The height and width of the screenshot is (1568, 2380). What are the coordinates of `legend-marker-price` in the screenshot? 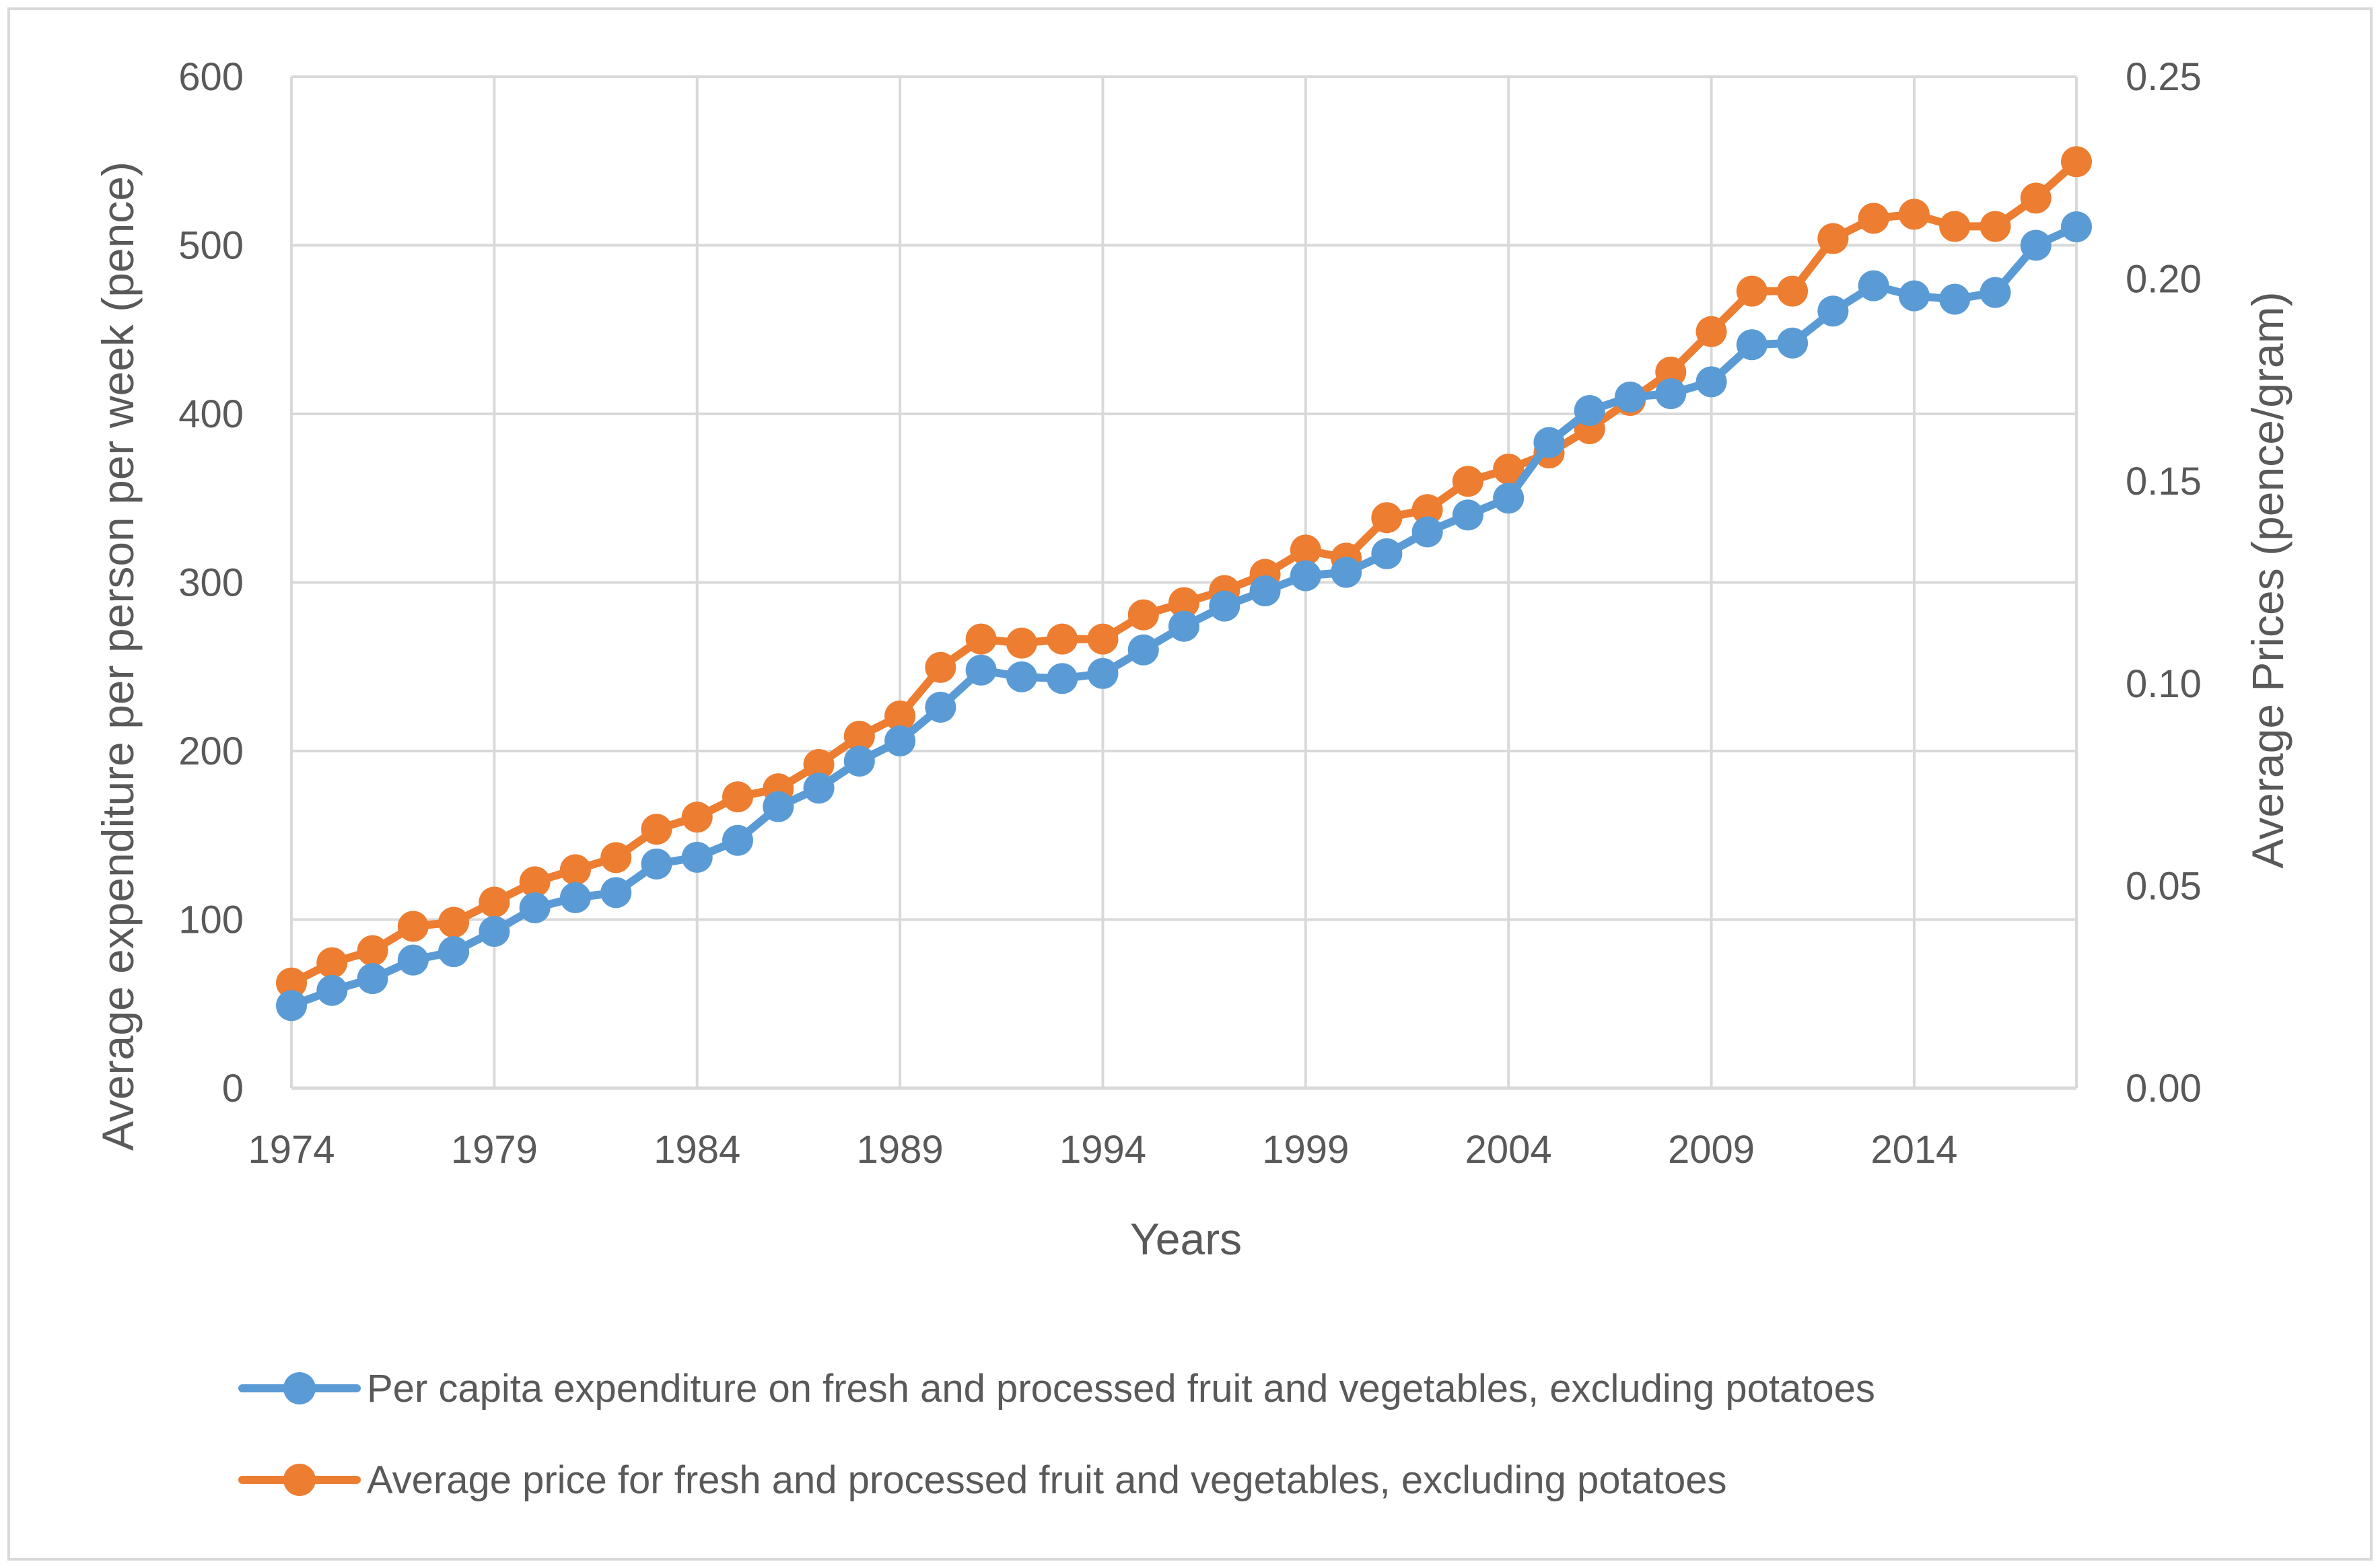 It's located at (300, 1480).